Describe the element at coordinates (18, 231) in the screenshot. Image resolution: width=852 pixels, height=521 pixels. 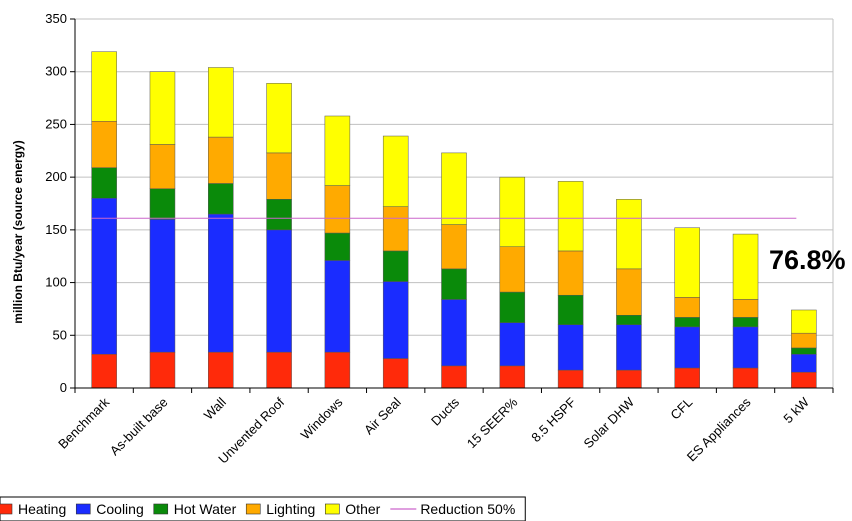
I see `y-axis-label: million Btu/year (source energy)` at that location.